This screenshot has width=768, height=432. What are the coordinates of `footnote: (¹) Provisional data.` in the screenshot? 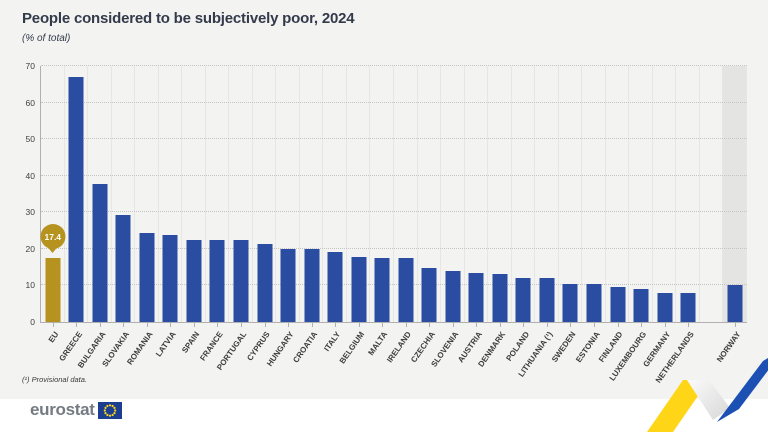 It's located at (55, 379).